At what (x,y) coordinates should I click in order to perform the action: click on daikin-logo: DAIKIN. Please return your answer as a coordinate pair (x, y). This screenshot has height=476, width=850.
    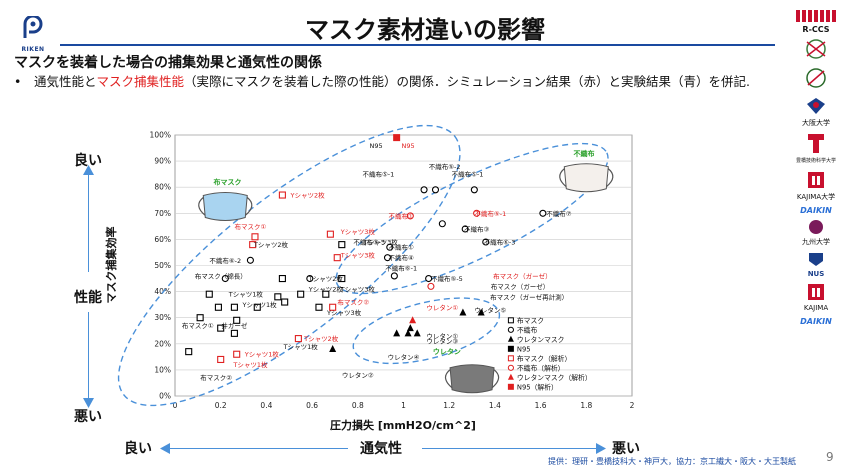
    Looking at the image, I should click on (816, 210).